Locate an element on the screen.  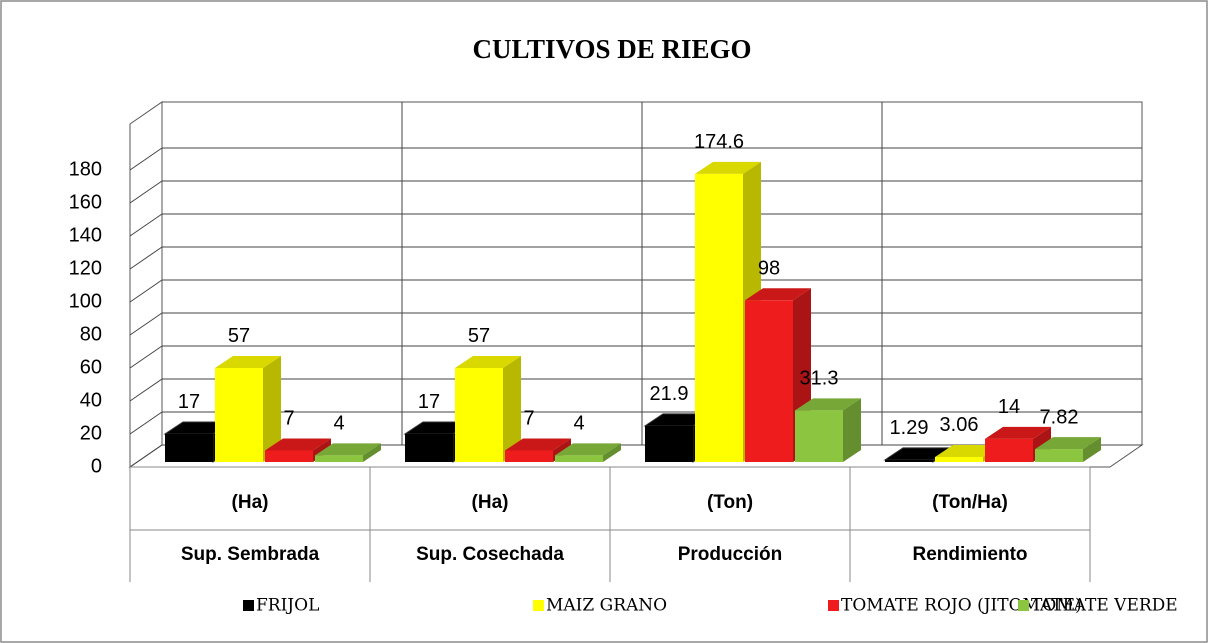
x-tick-label: Sup. Cosechada is located at coordinates (490, 554).